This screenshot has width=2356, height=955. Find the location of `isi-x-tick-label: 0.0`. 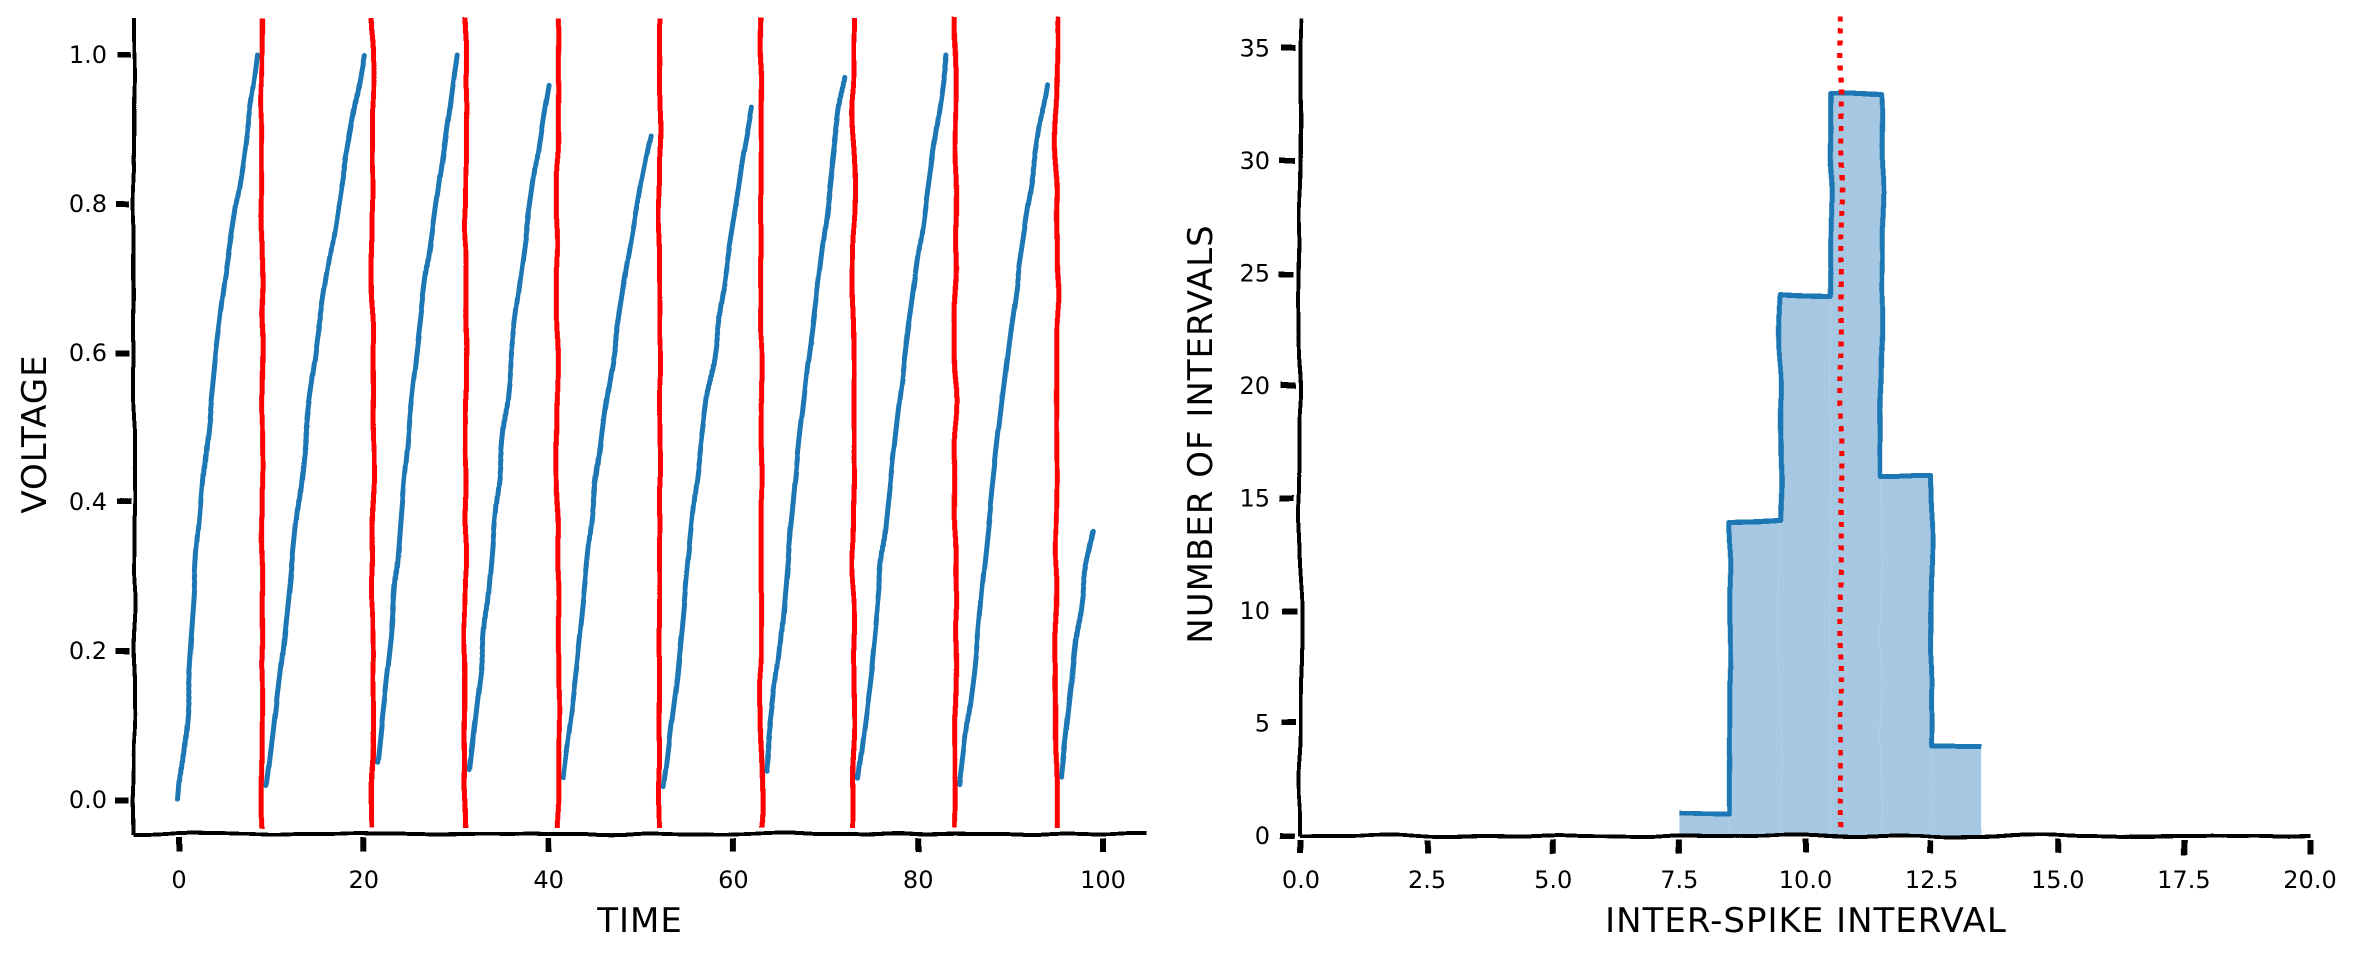

isi-x-tick-label: 0.0 is located at coordinates (1301, 880).